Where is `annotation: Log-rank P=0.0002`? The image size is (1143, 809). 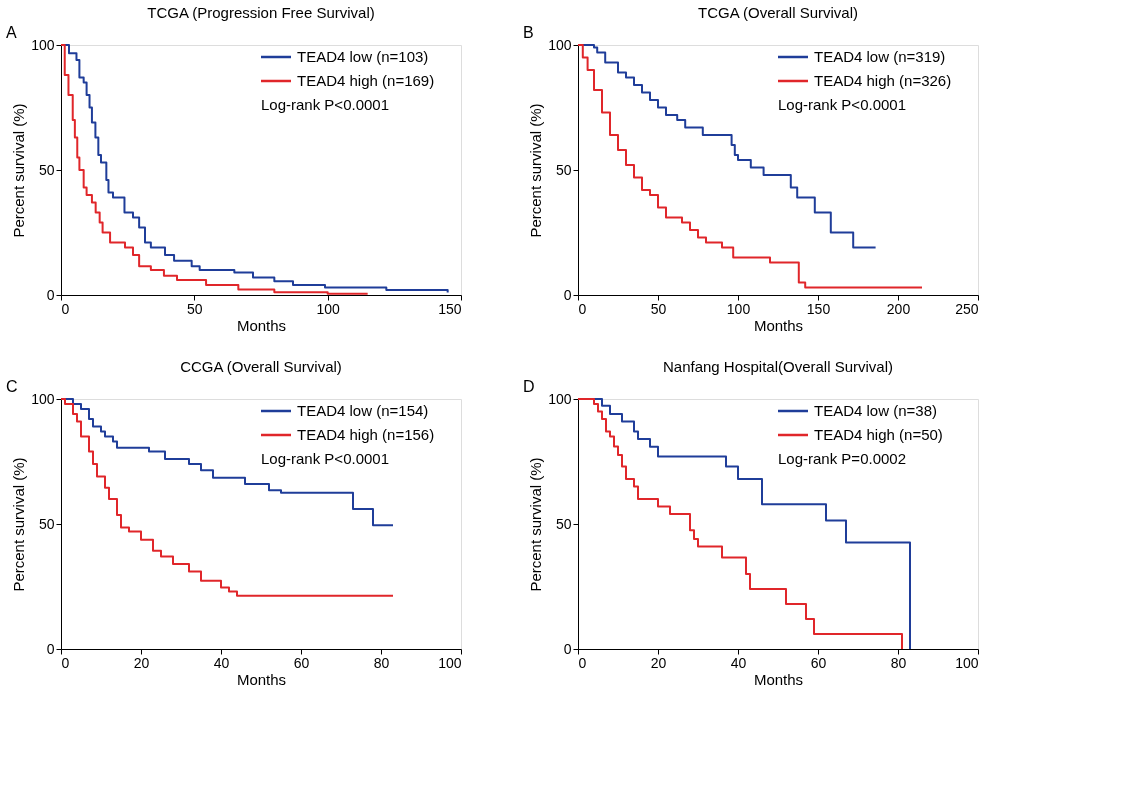 annotation: Log-rank P=0.0002 is located at coordinates (842, 458).